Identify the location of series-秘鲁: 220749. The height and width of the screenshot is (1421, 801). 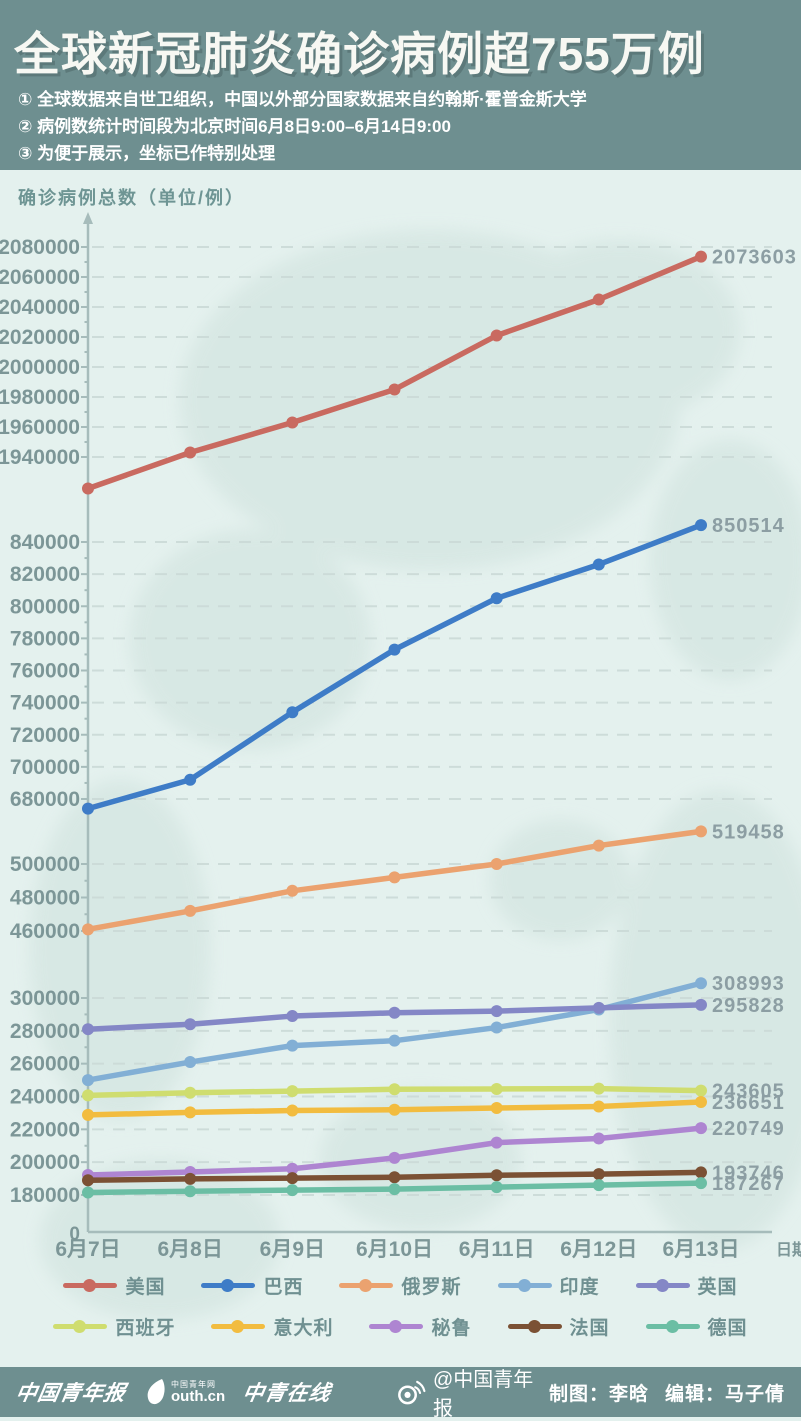
(433, 1149).